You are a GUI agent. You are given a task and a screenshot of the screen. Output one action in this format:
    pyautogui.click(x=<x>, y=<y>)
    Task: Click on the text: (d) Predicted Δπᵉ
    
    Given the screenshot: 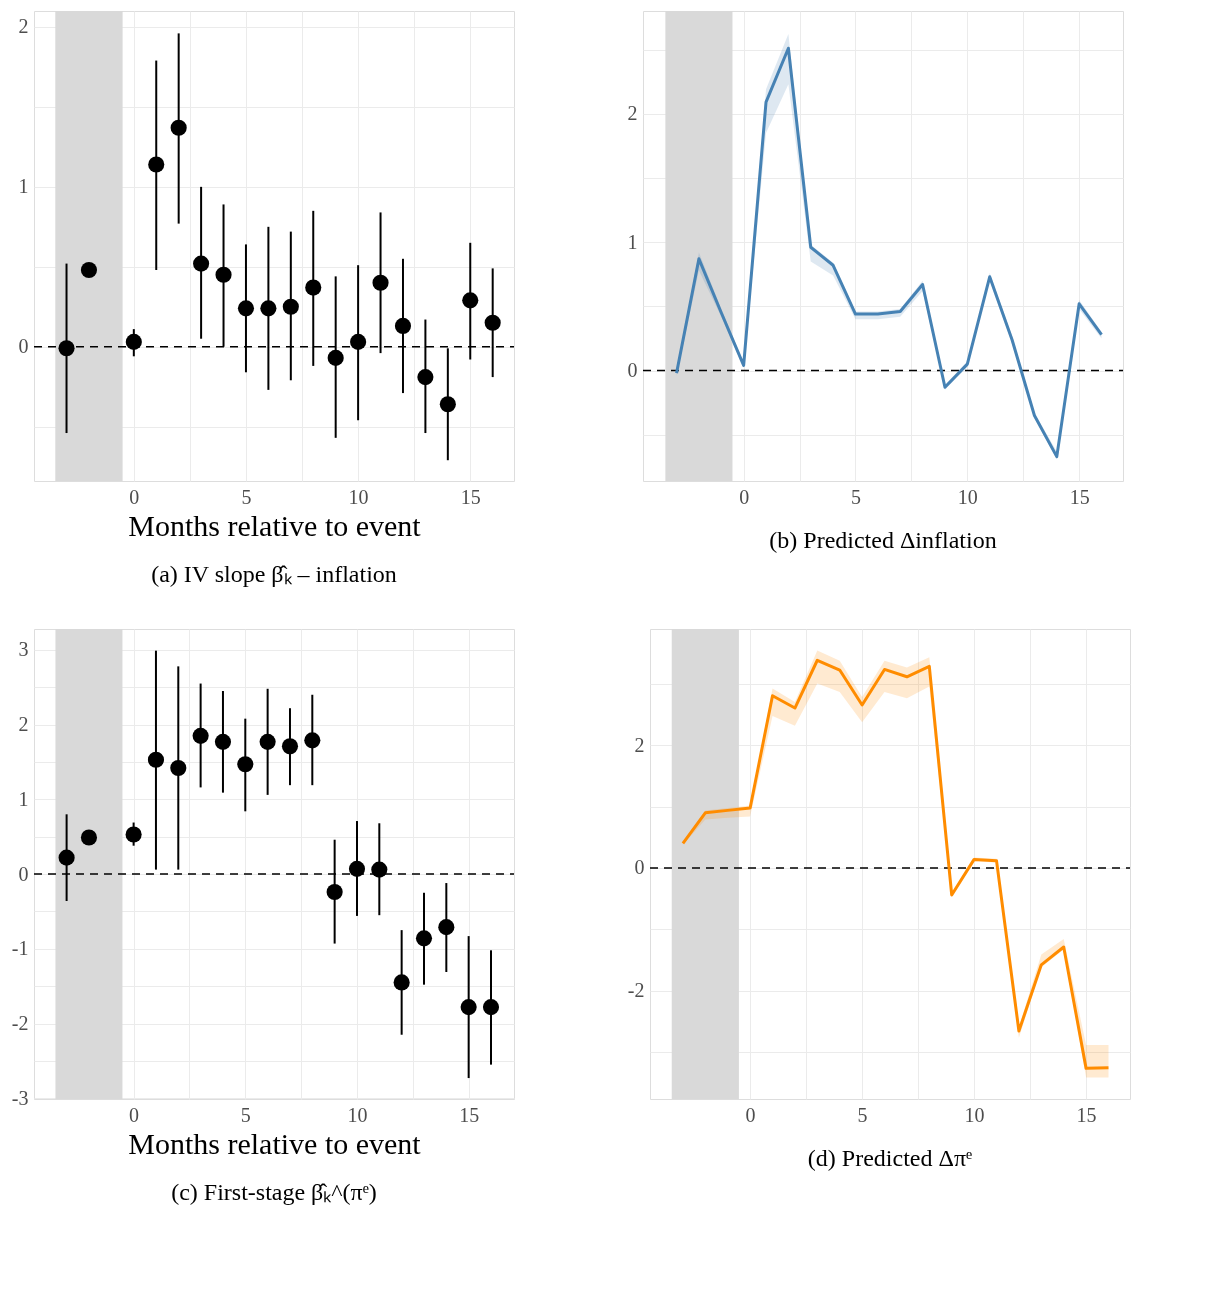 What is the action you would take?
    pyautogui.click(x=890, y=1158)
    